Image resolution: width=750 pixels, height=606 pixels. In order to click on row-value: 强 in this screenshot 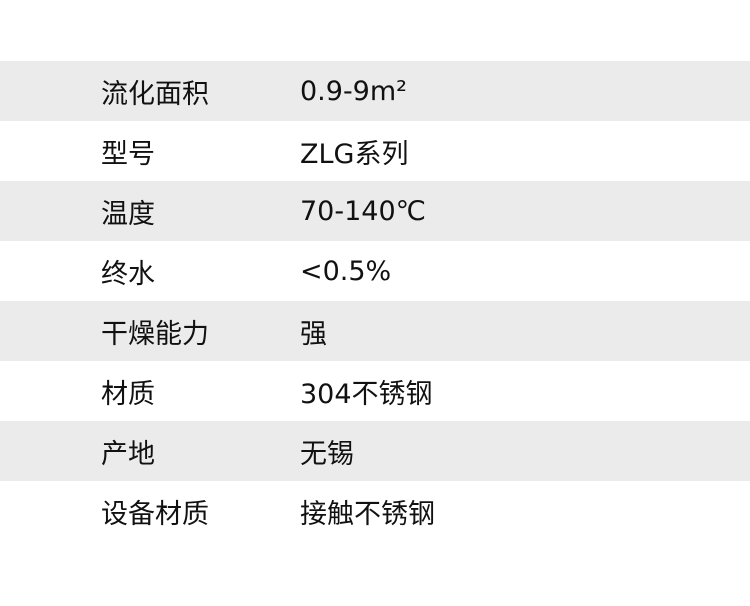, I will do `click(313, 334)`.